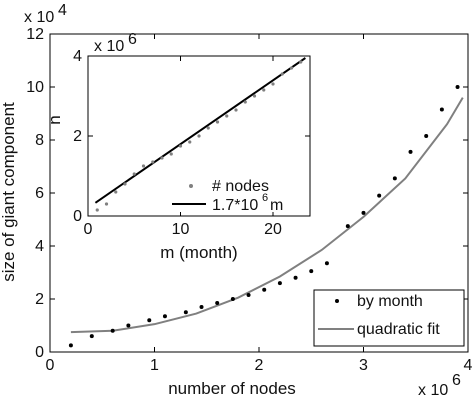 Image resolution: width=474 pixels, height=402 pixels. Describe the element at coordinates (181, 229) in the screenshot. I see `x-tick-label: 10` at that location.